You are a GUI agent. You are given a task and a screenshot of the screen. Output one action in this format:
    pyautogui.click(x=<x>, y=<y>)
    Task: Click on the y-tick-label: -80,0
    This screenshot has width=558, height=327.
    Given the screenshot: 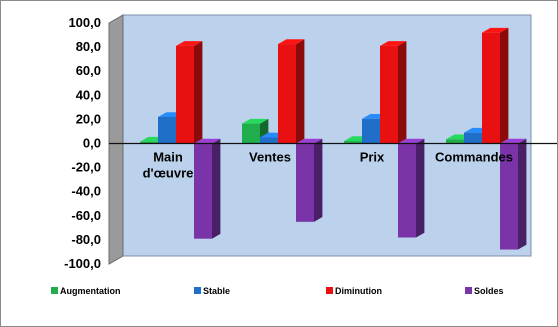 What is the action you would take?
    pyautogui.click(x=86, y=239)
    